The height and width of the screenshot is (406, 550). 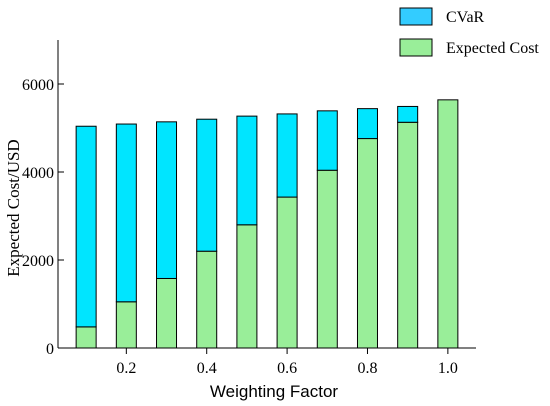 What do you see at coordinates (465, 17) in the screenshot?
I see `legend-label: CVaR` at bounding box center [465, 17].